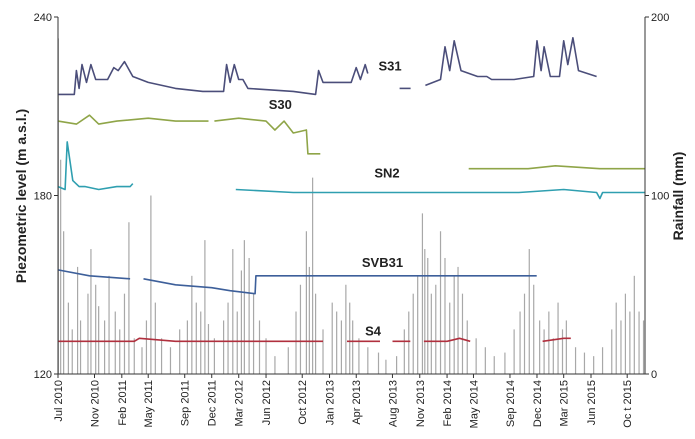 This screenshot has width=695, height=439. I want to click on x-tick-label: Aug 2013, so click(393, 403).